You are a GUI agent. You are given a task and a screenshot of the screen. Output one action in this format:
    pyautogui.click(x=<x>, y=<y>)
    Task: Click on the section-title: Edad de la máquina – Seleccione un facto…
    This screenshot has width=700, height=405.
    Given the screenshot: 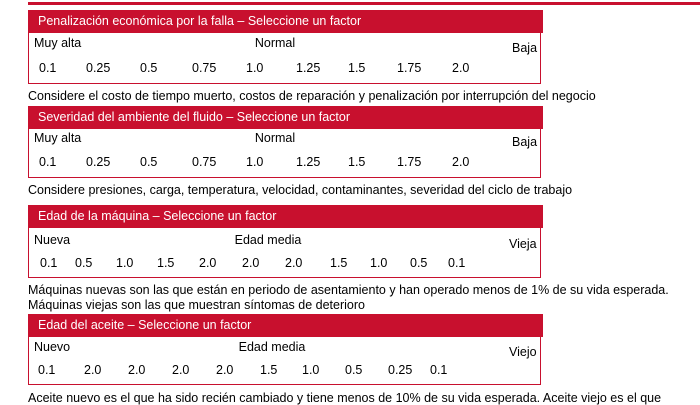 What is the action you would take?
    pyautogui.click(x=157, y=216)
    